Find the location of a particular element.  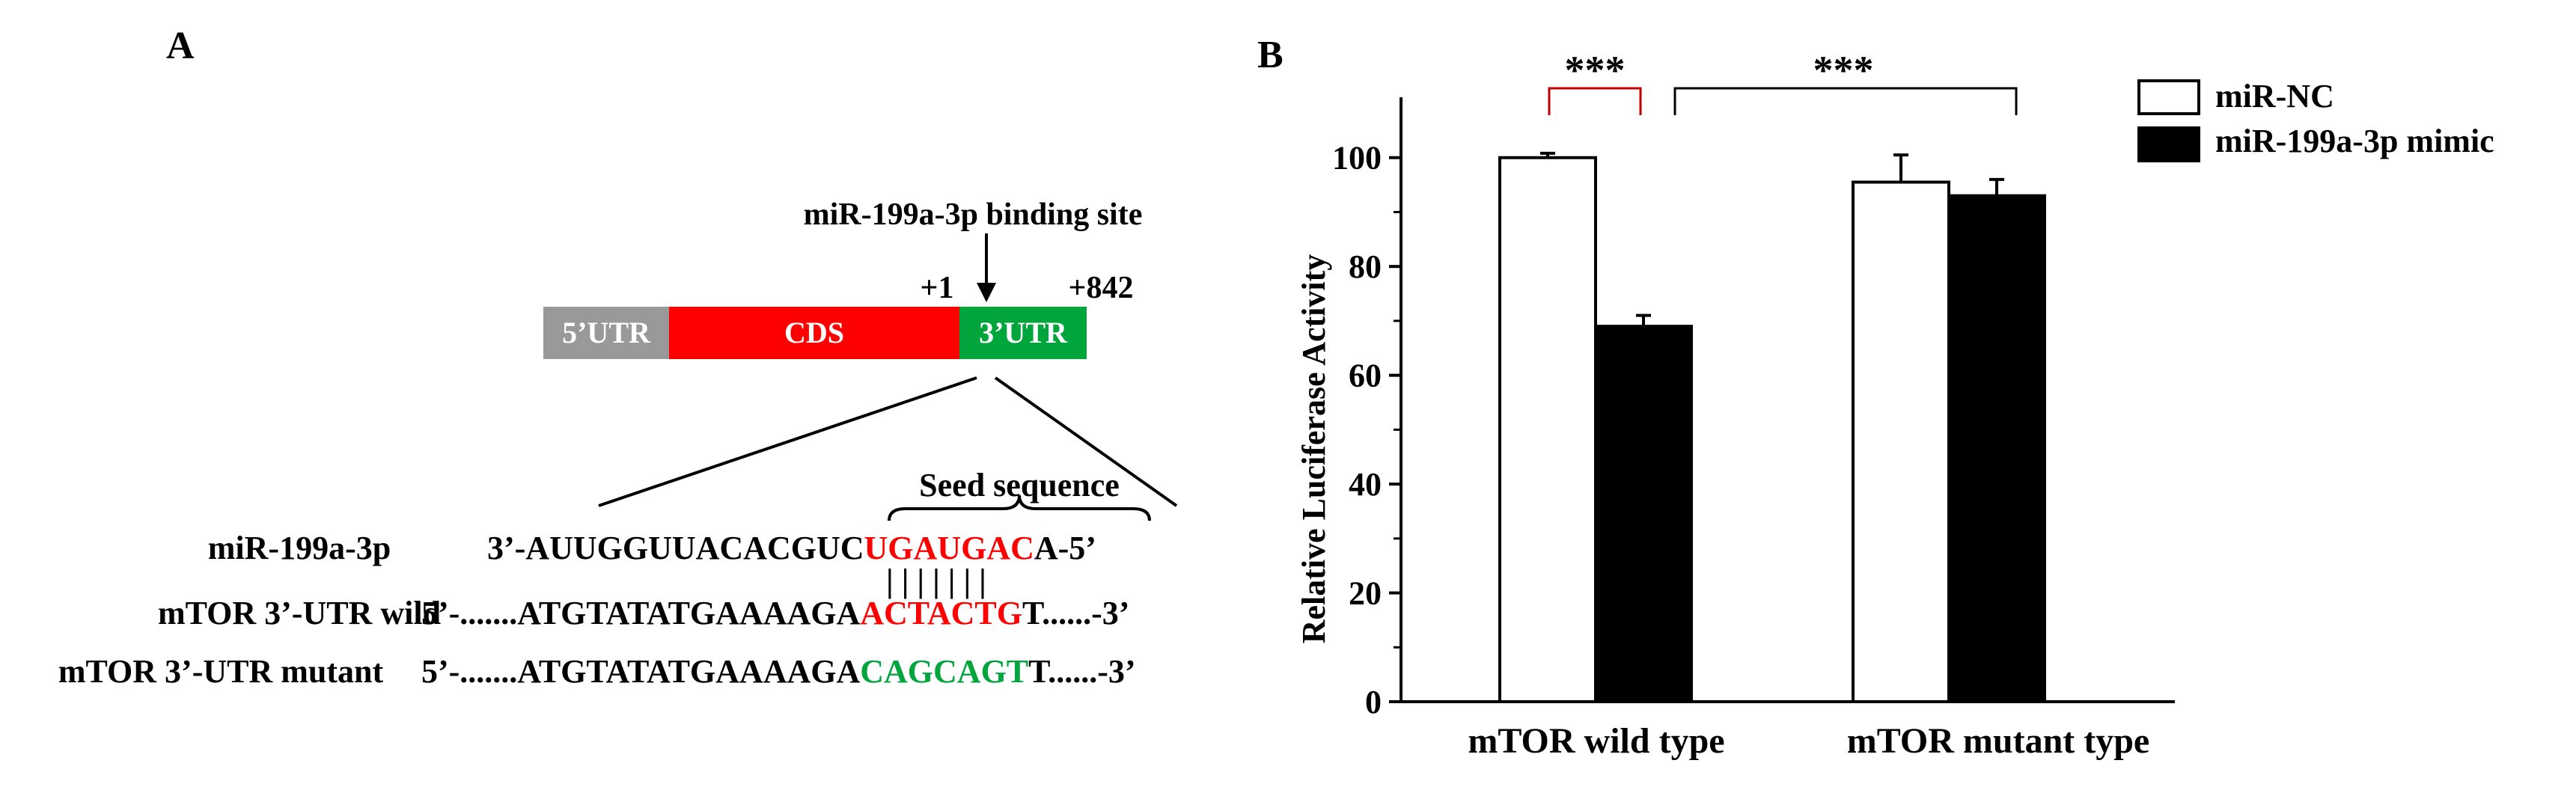

mrna-schematic: 5’UTR CDS 3’UTR is located at coordinates (815, 333).